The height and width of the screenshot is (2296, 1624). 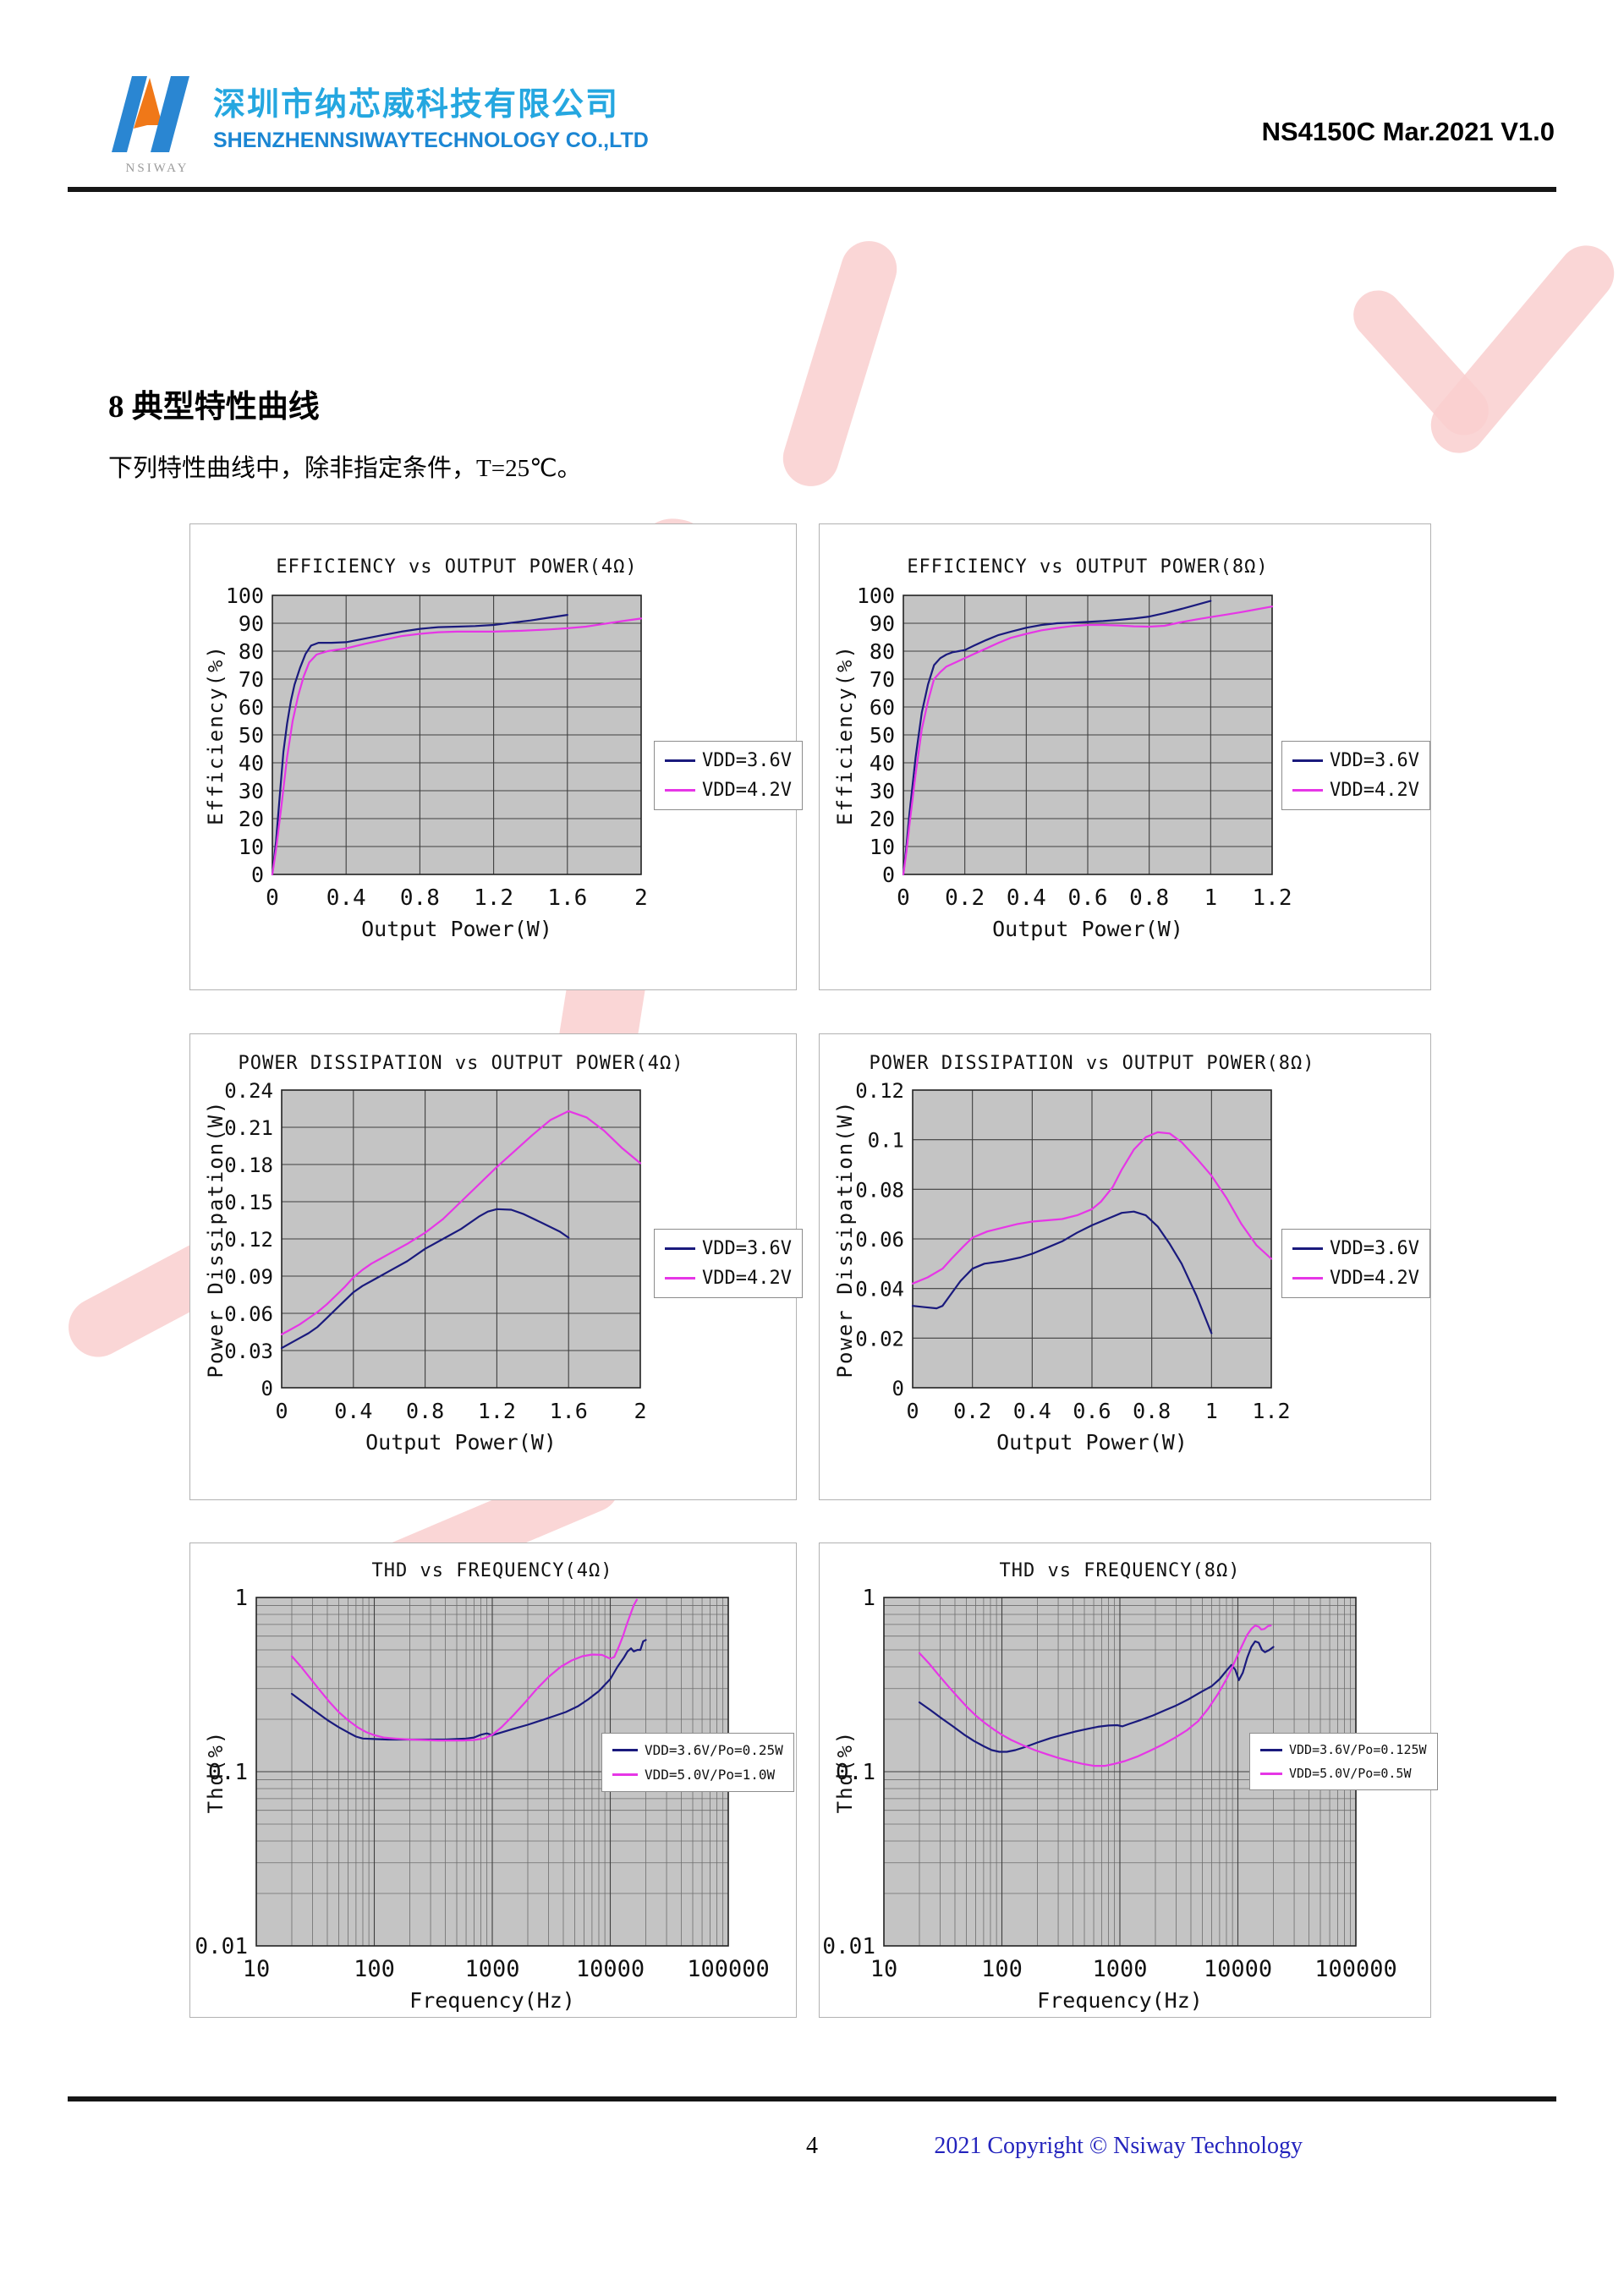 I want to click on company-name-english: SHENZHENNSIWAYTECHNOLOGY CO.,LTD, so click(x=431, y=140).